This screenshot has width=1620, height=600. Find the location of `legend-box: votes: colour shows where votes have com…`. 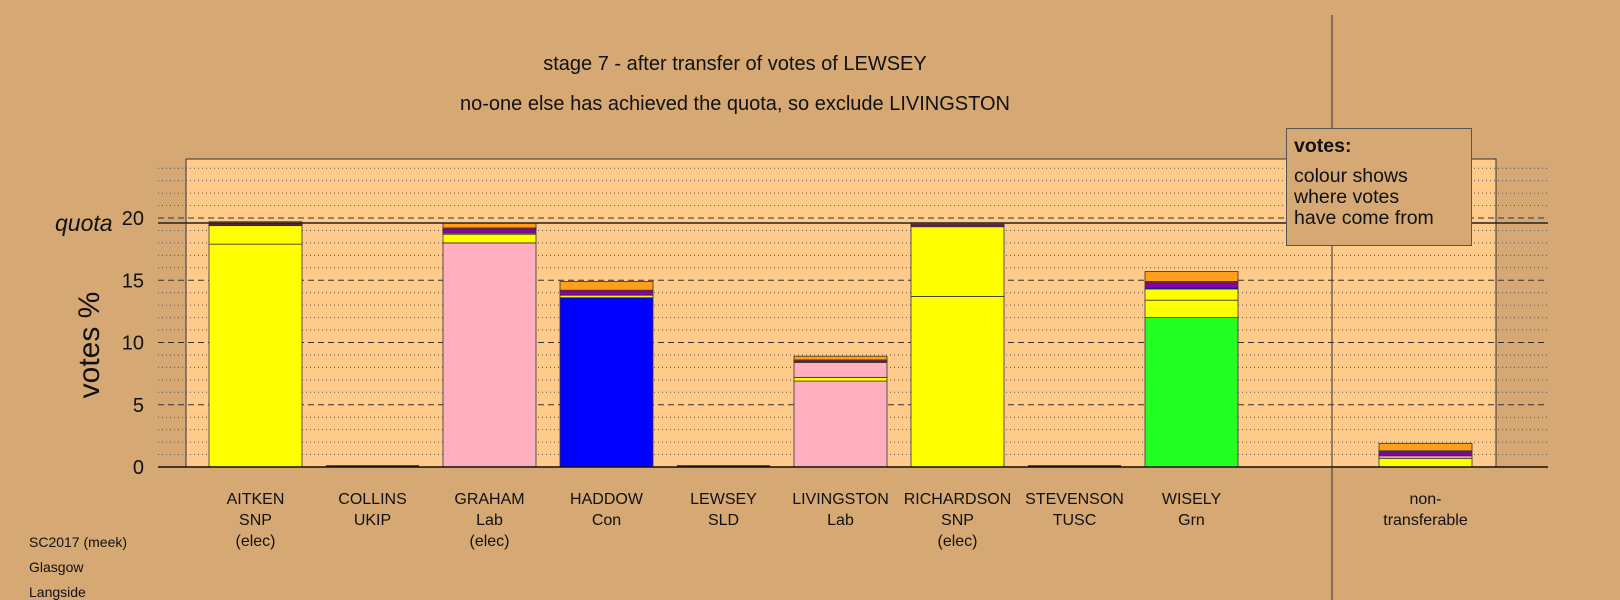

legend-box: votes: colour shows where votes have com… is located at coordinates (1379, 187).